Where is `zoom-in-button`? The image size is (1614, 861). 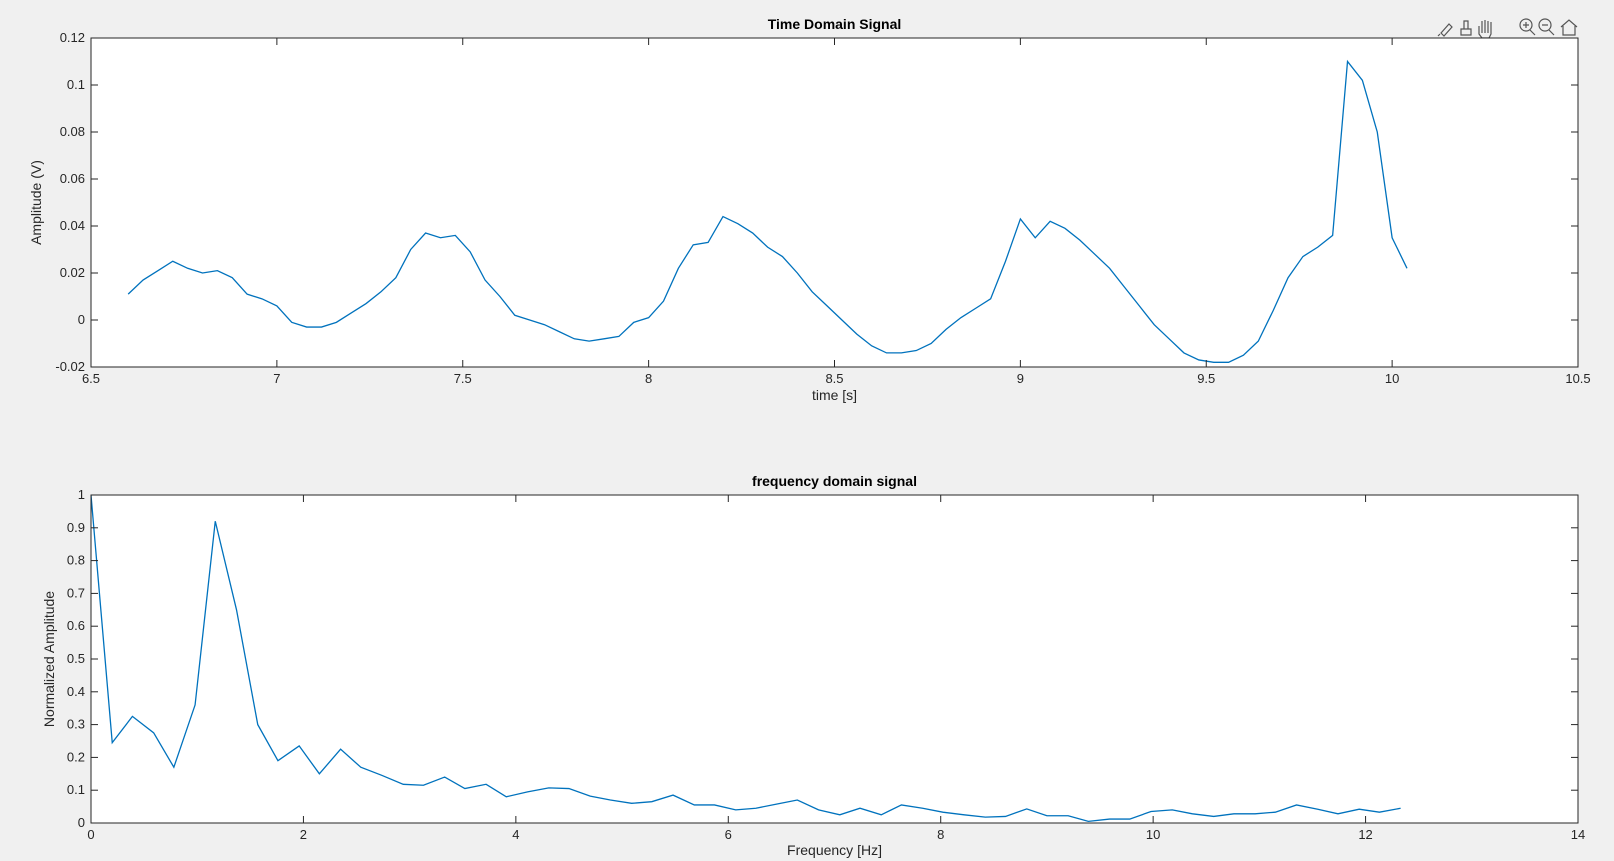 zoom-in-button is located at coordinates (1527, 27).